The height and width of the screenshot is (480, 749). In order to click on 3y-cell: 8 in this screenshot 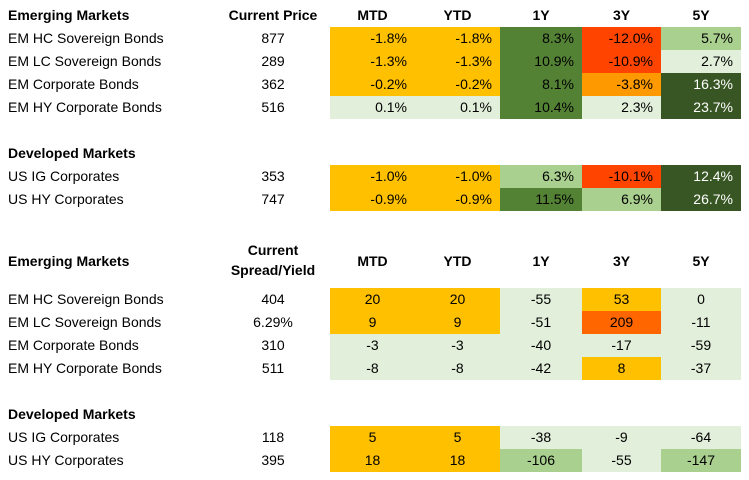, I will do `click(621, 368)`.